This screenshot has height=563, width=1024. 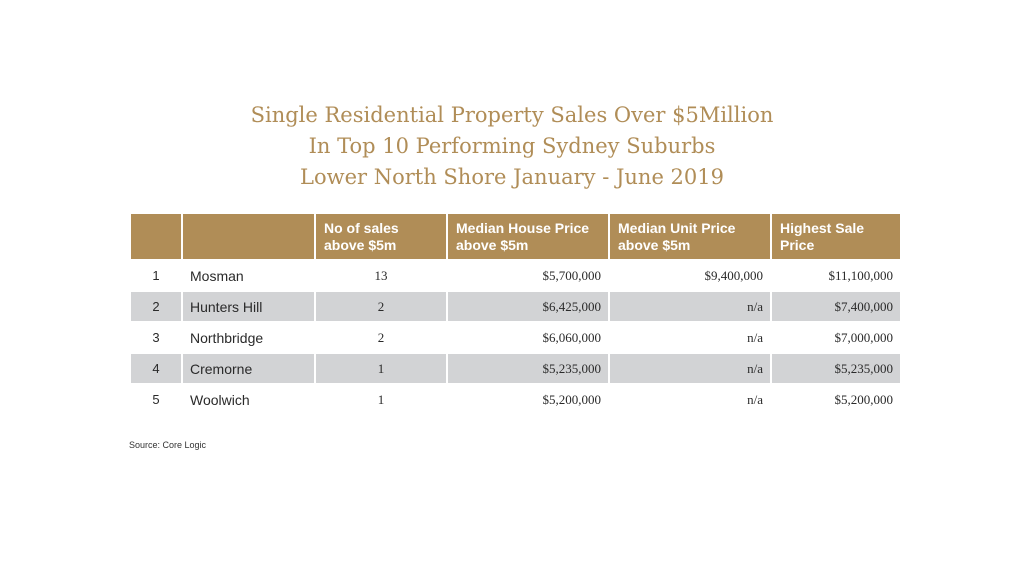 What do you see at coordinates (248, 368) in the screenshot?
I see `suburb-cell: Cremorne` at bounding box center [248, 368].